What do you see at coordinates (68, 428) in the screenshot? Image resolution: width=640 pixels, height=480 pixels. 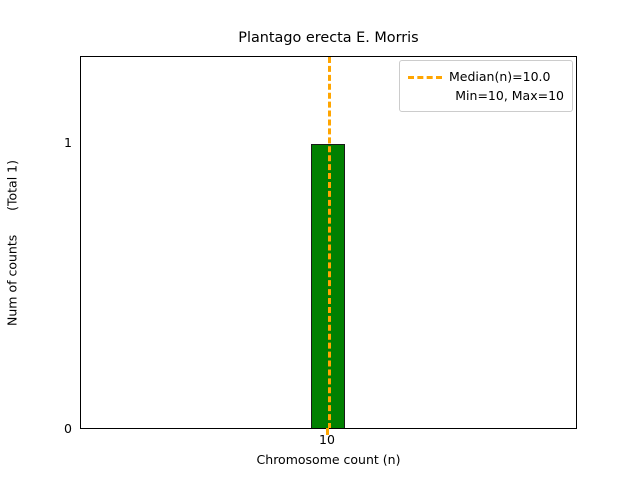 I see `y-tick-label-0: 0` at bounding box center [68, 428].